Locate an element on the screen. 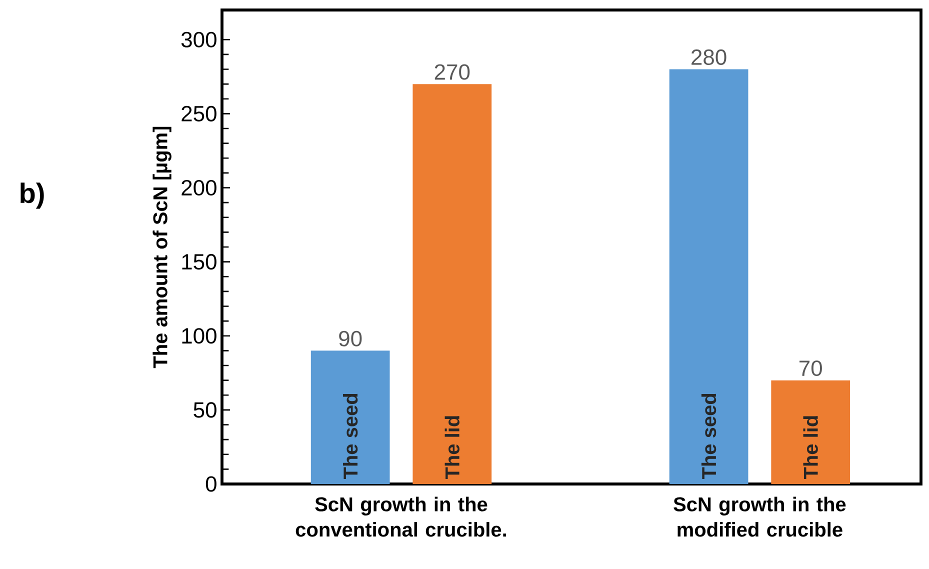 The height and width of the screenshot is (569, 929). y-tick-label: 100 is located at coordinates (199, 336).